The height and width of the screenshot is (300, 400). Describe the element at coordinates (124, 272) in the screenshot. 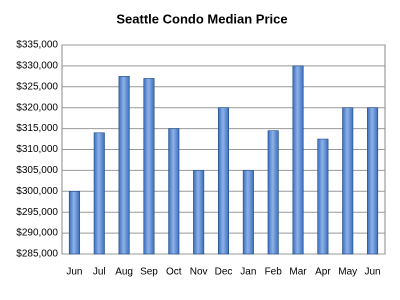

I see `x-tick-label: Aug` at that location.